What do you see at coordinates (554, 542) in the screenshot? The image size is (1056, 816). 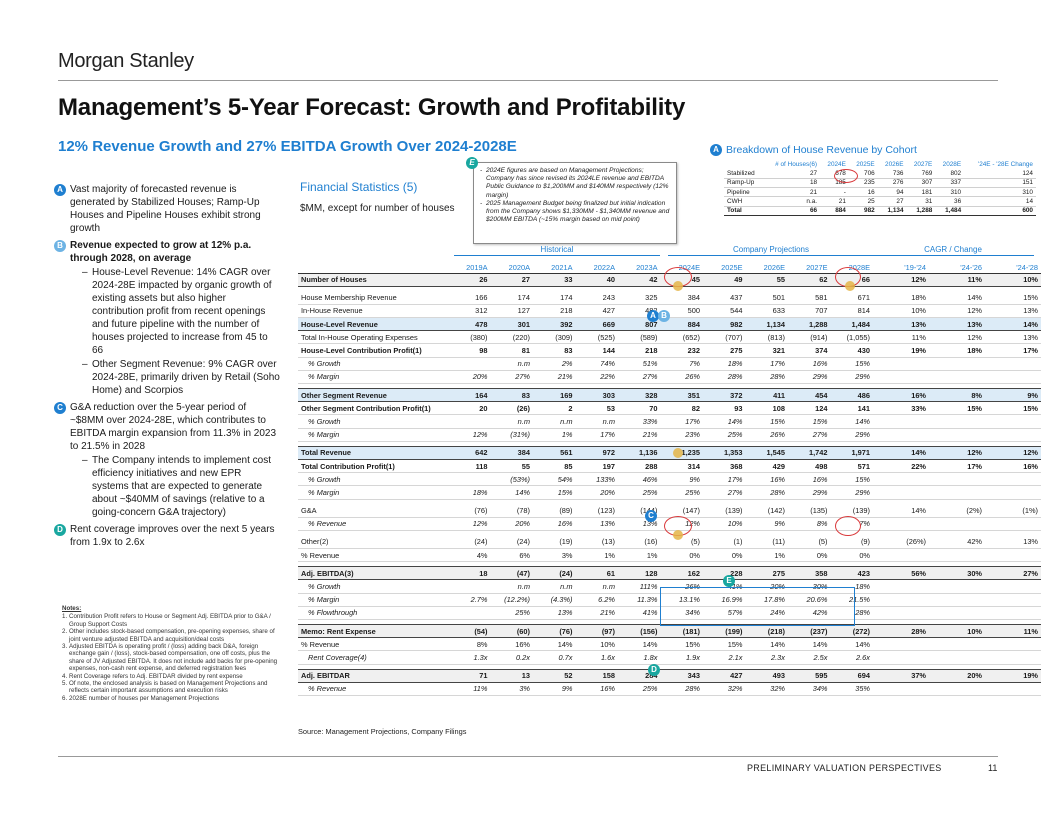 I see `table-cell: (19)` at bounding box center [554, 542].